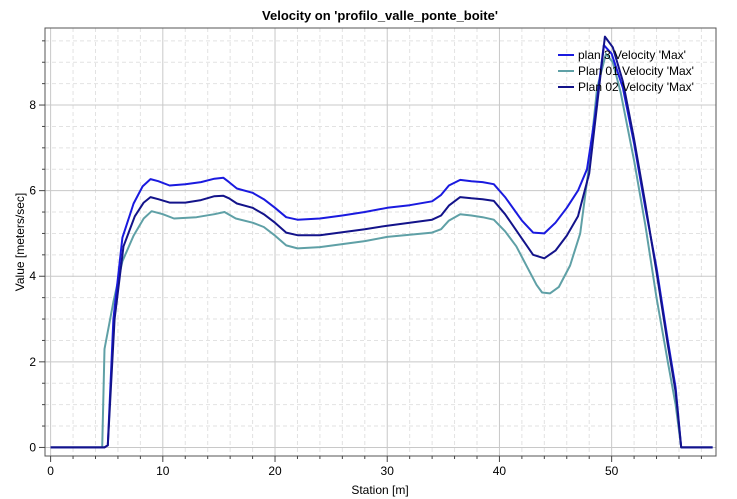 This screenshot has width=737, height=499. Describe the element at coordinates (500, 471) in the screenshot. I see `x-tick-label: 40` at that location.